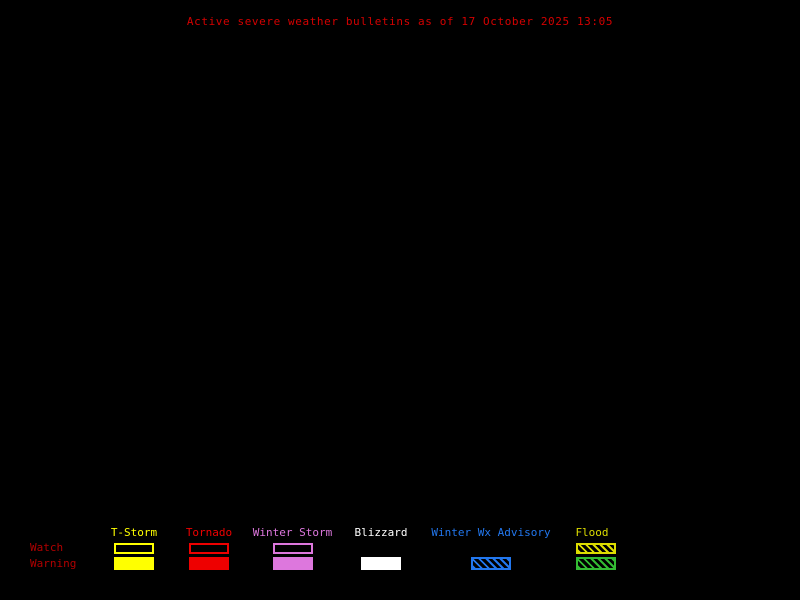 The image size is (800, 600). I want to click on legend-column-label-tstorm: T-Storm, so click(134, 532).